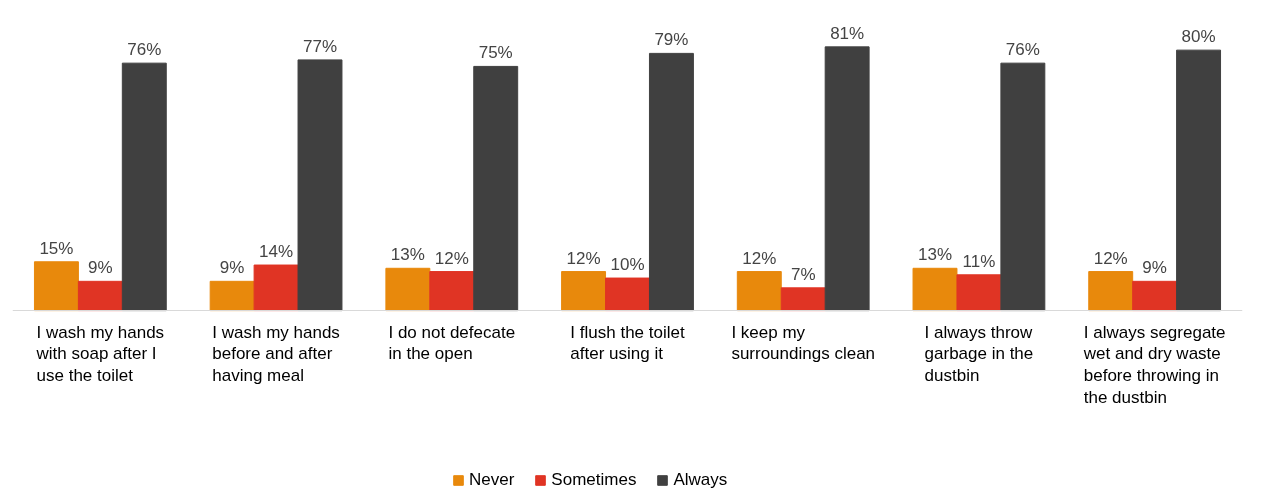  Describe the element at coordinates (1154, 365) in the screenshot. I see `x-tick-label: I always segregate wet and dry waste before throwing in the dustbin` at that location.